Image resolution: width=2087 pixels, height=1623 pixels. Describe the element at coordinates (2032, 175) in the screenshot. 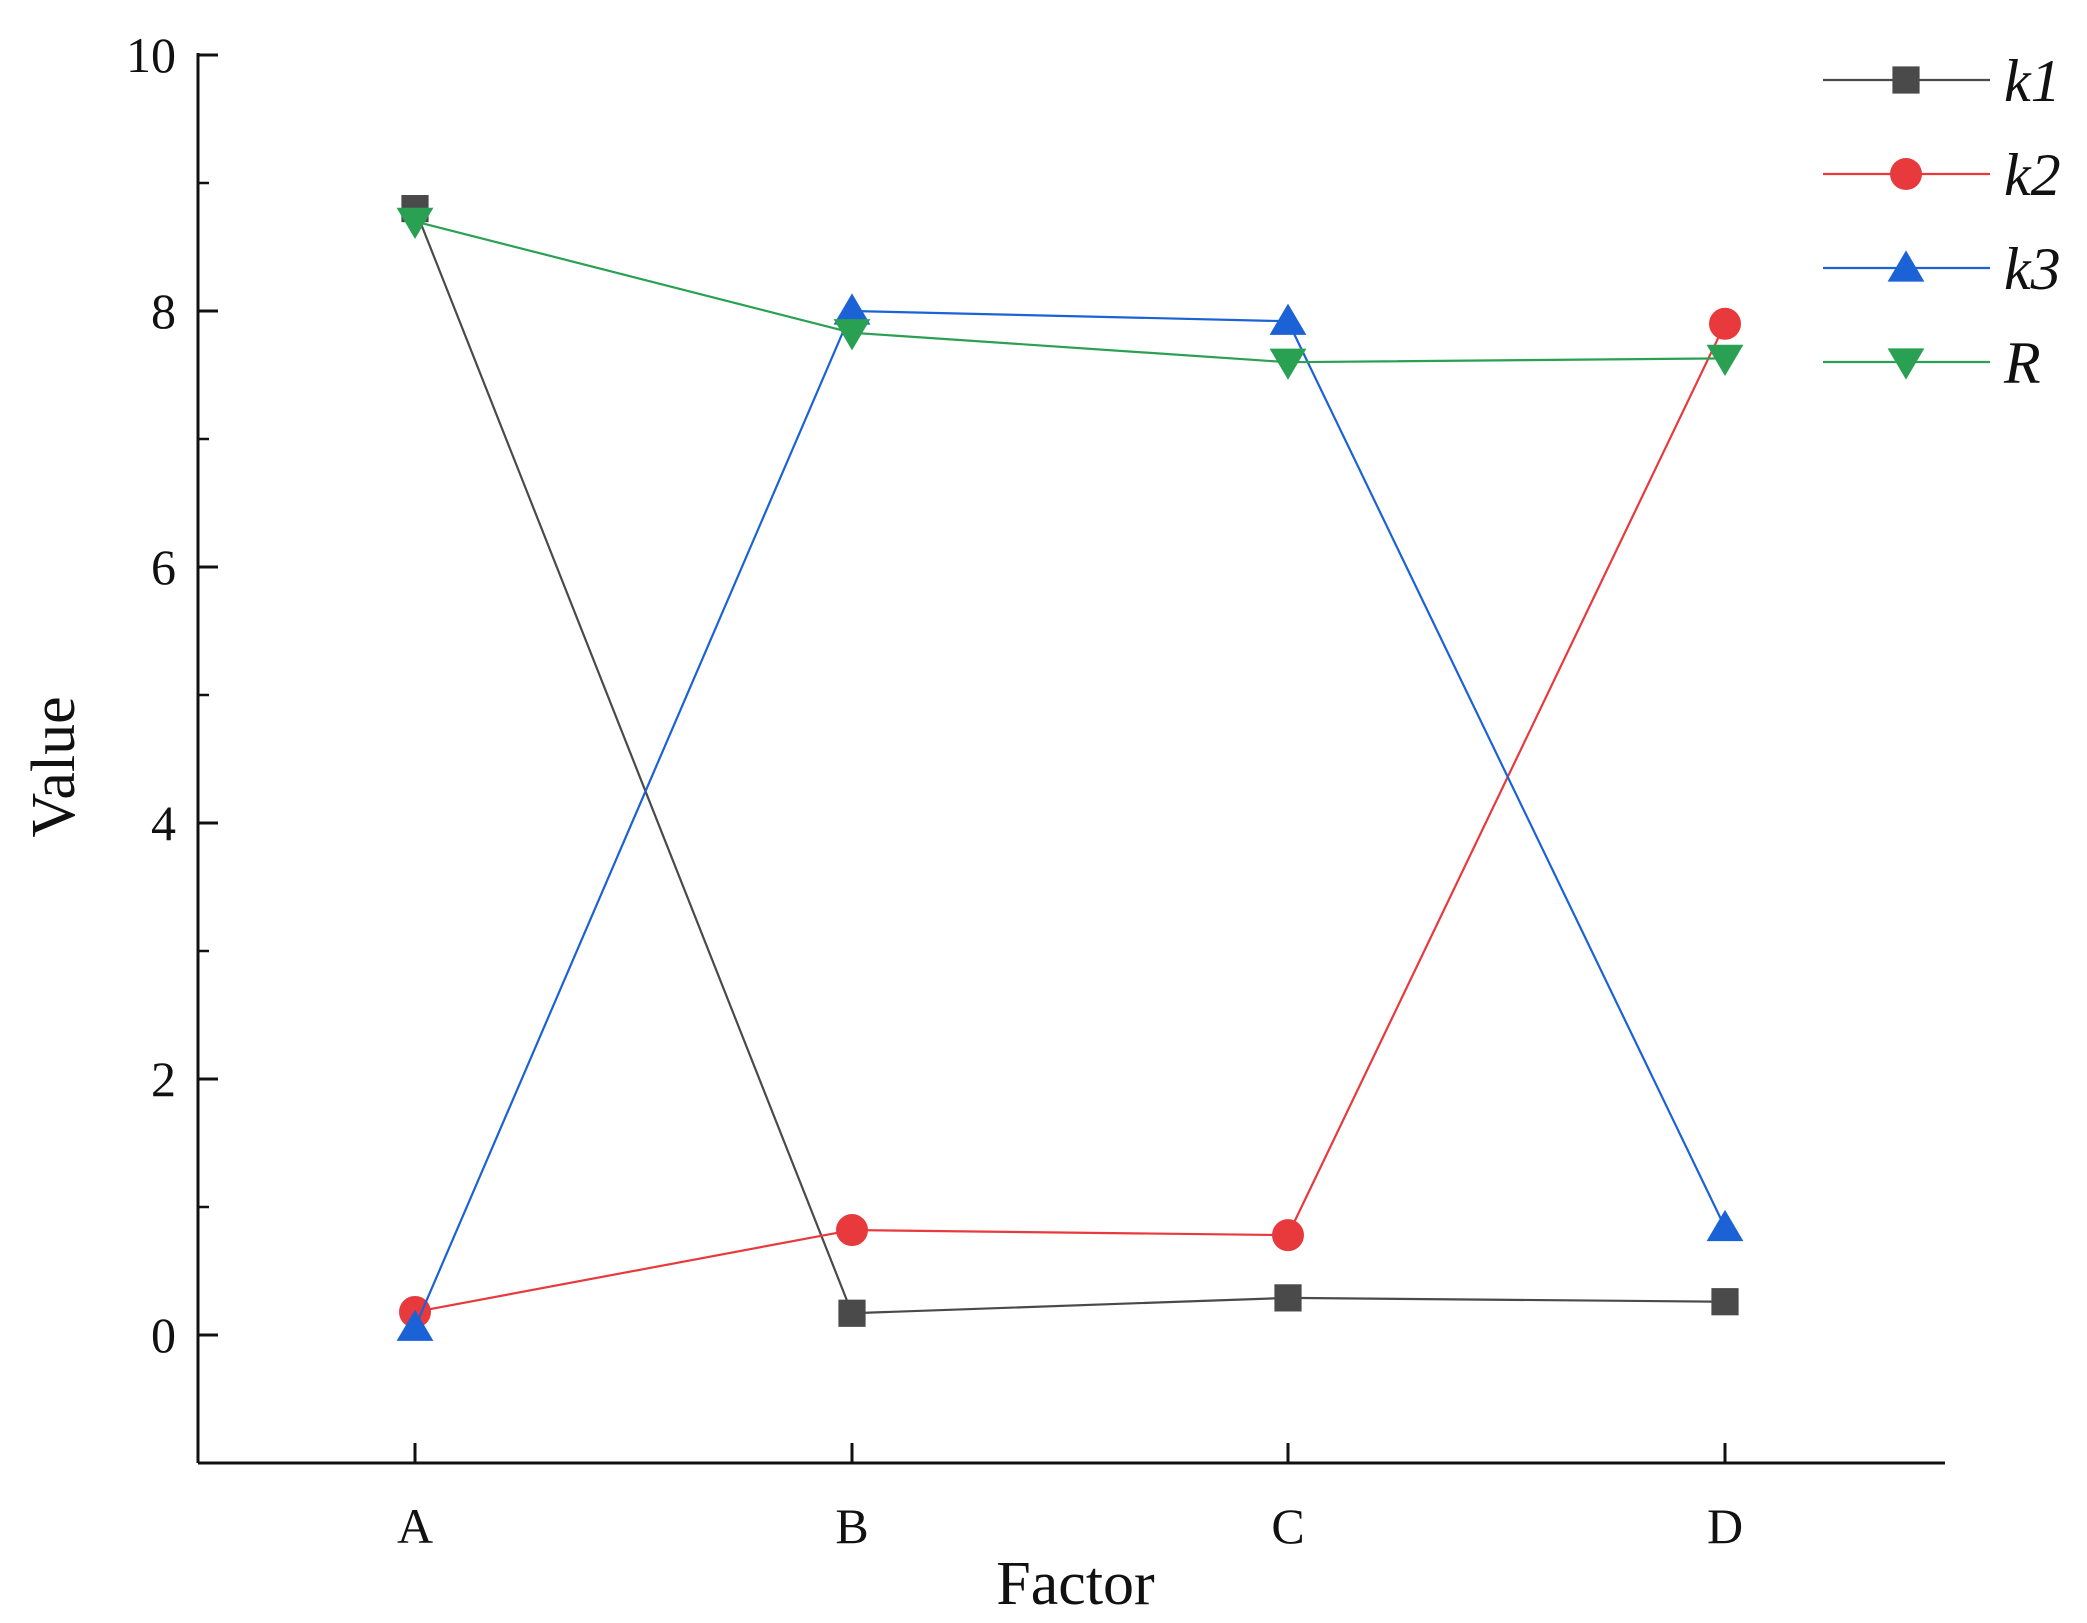

I see `legend-label: k2` at that location.